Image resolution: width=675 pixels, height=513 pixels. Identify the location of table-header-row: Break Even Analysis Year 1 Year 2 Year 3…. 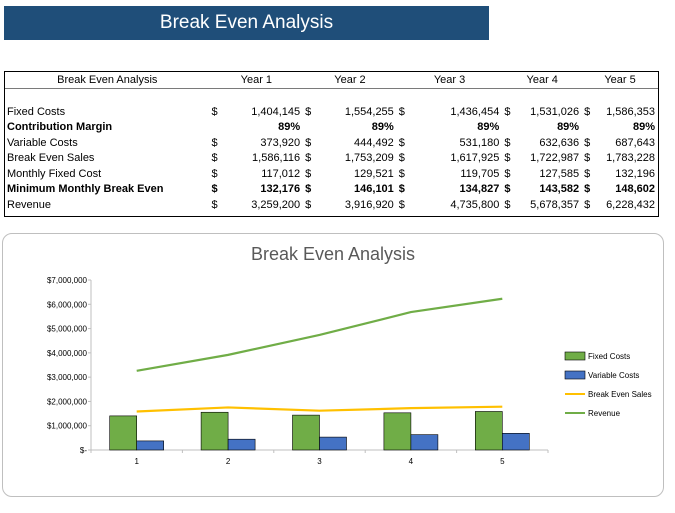
(331, 80).